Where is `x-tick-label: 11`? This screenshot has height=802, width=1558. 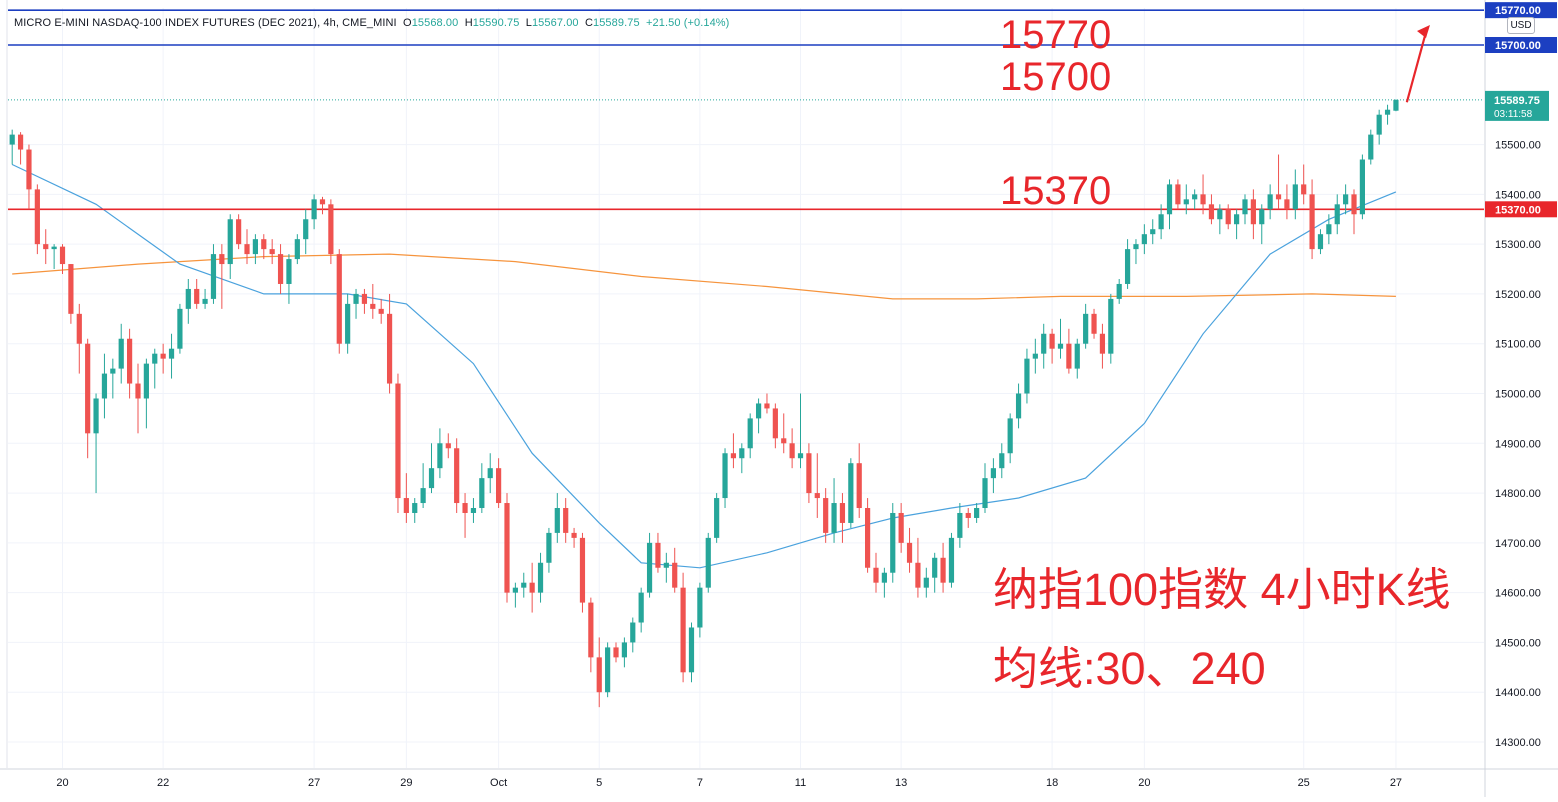 x-tick-label: 11 is located at coordinates (800, 783).